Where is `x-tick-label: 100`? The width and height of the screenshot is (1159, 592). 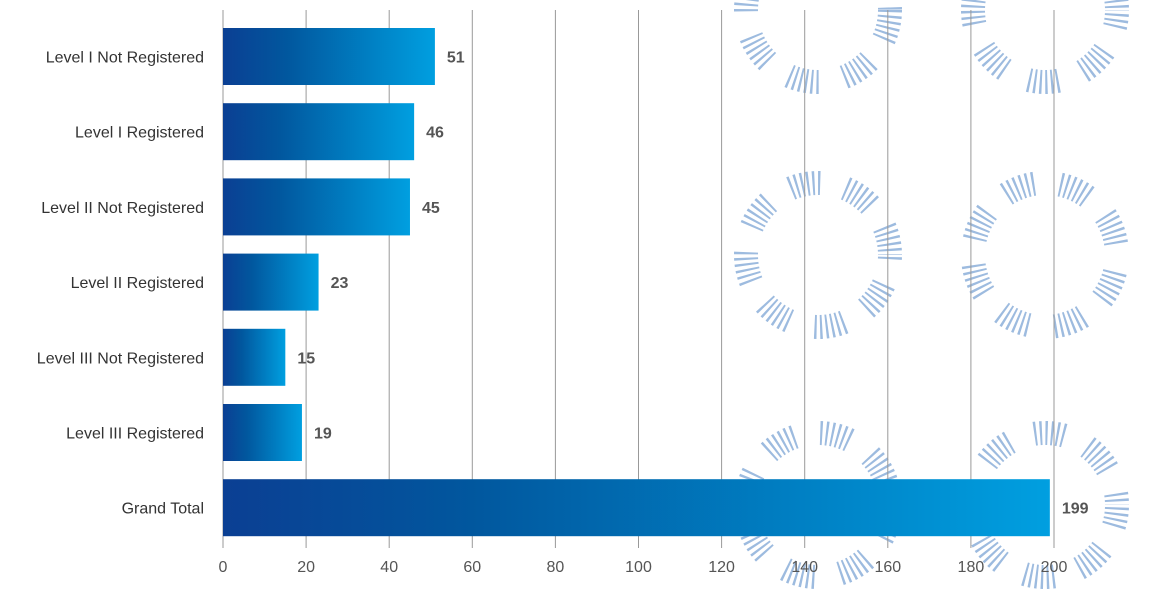
x-tick-label: 100 is located at coordinates (638, 567).